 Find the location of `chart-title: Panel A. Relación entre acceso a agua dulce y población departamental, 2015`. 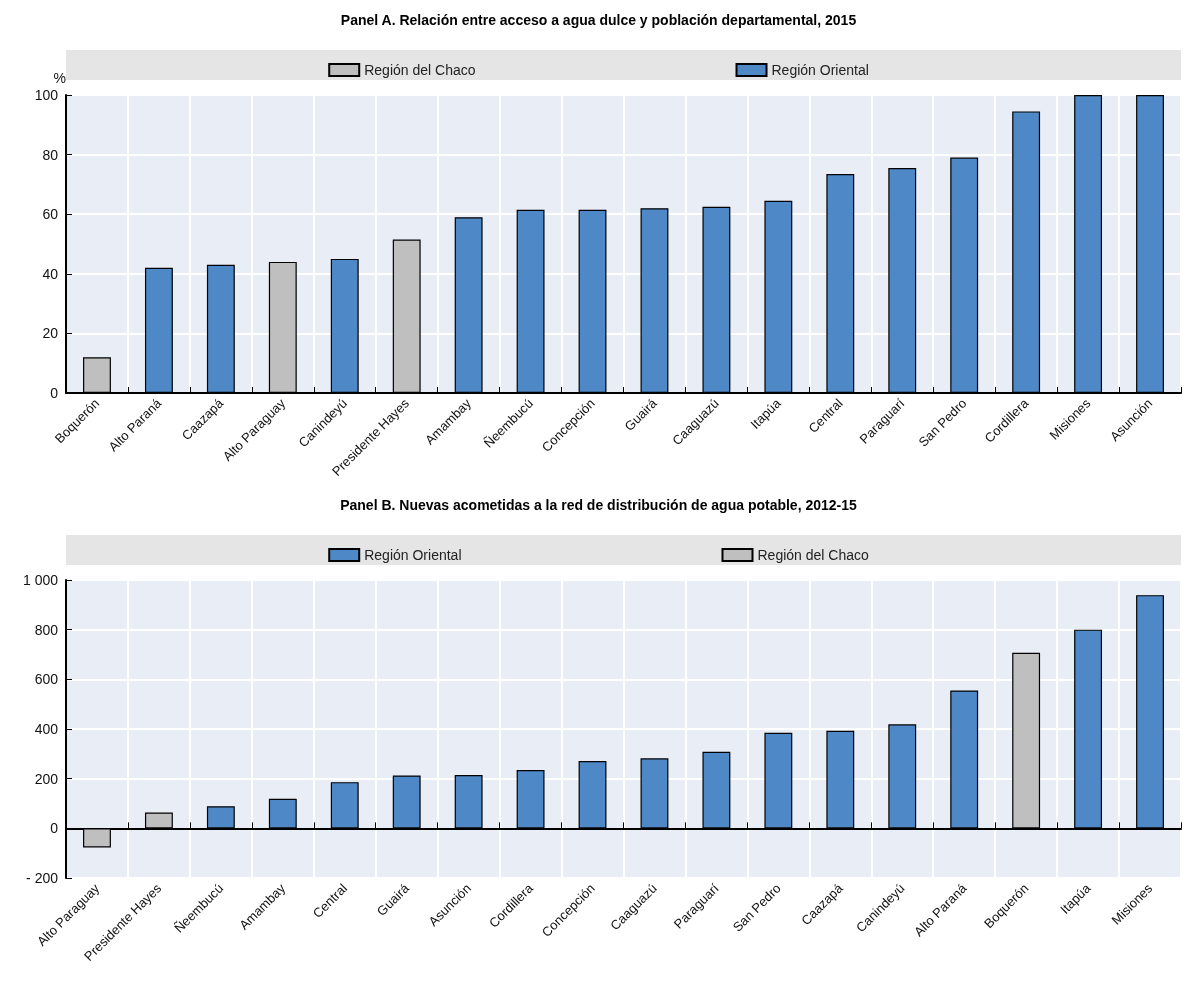

chart-title: Panel A. Relación entre acceso a agua dulce y población departamental, 2015 is located at coordinates (598, 20).